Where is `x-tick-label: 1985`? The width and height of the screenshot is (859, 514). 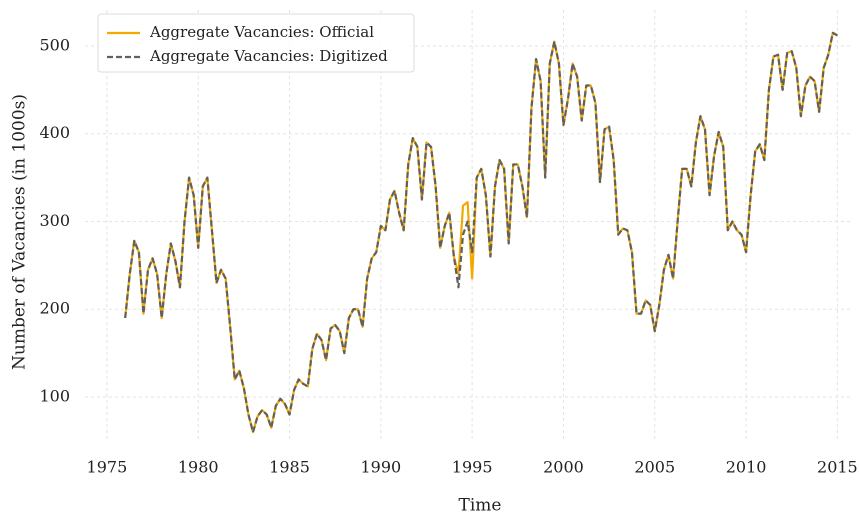
x-tick-label: 1985 is located at coordinates (289, 467).